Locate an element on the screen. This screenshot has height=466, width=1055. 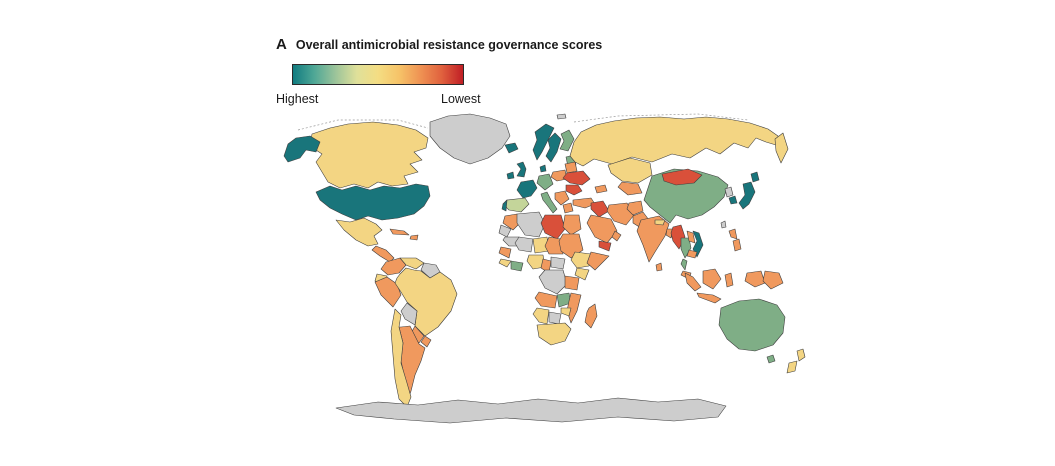
legend-highest-label: Highest is located at coordinates (297, 99).